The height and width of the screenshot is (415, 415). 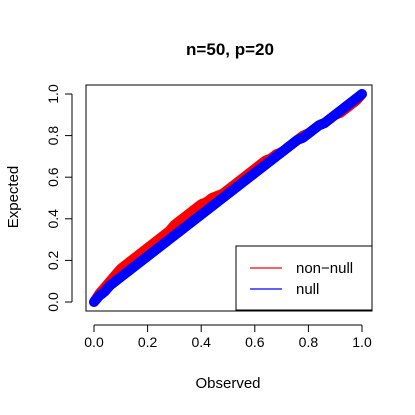 What do you see at coordinates (148, 342) in the screenshot?
I see `x-tick-label: 0.2` at bounding box center [148, 342].